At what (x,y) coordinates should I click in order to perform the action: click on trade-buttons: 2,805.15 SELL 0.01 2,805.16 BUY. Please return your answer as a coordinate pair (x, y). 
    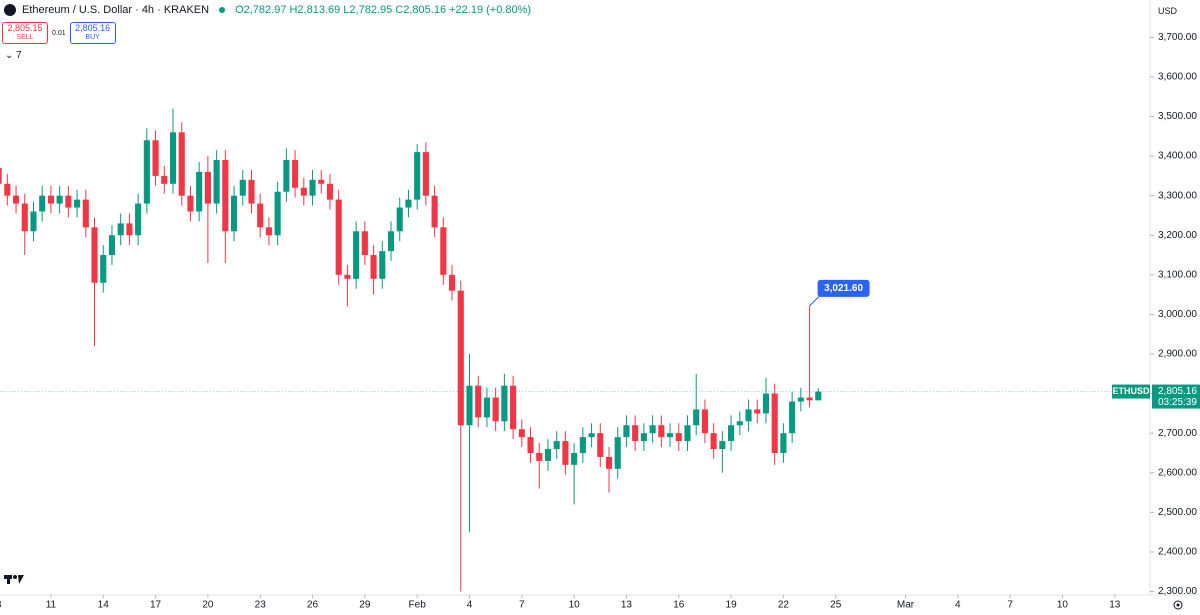
    Looking at the image, I should click on (59, 33).